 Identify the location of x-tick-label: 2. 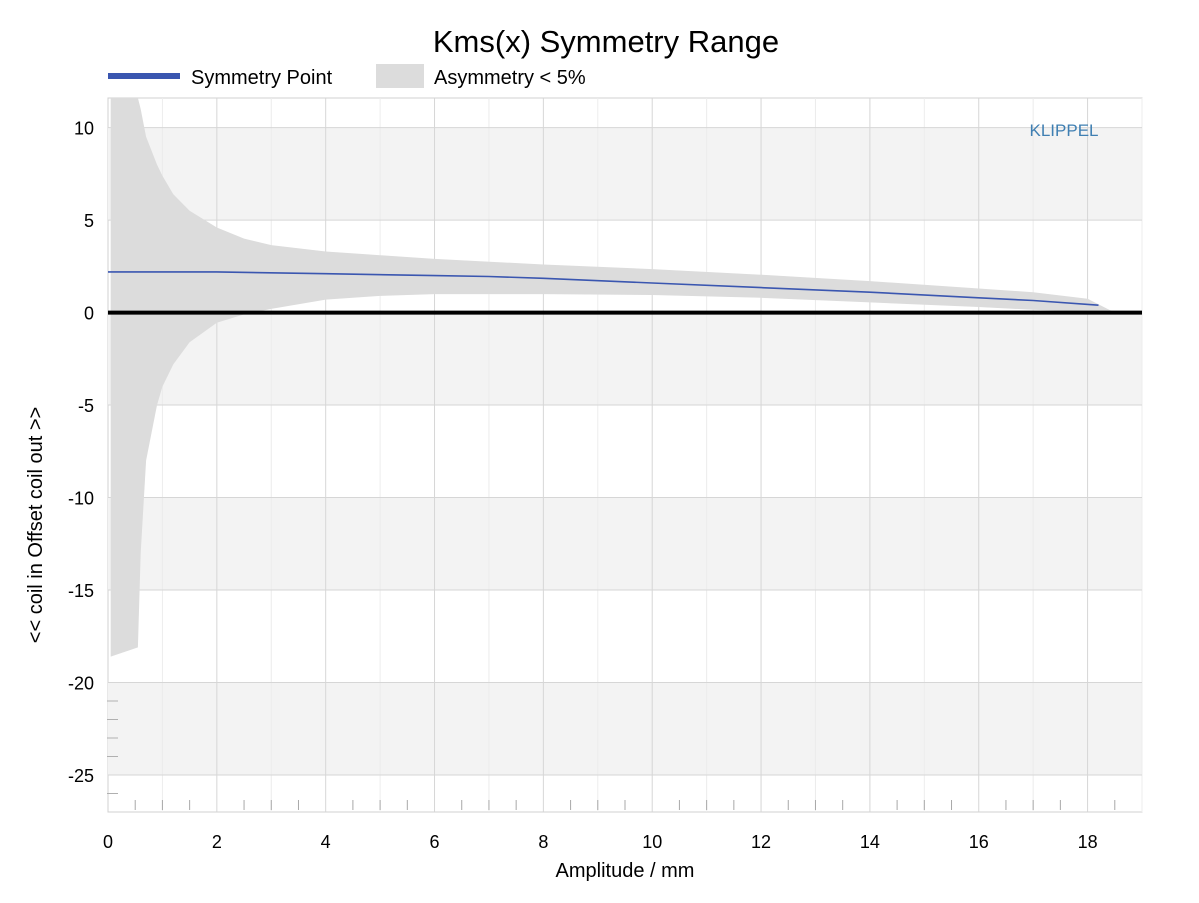
(217, 842).